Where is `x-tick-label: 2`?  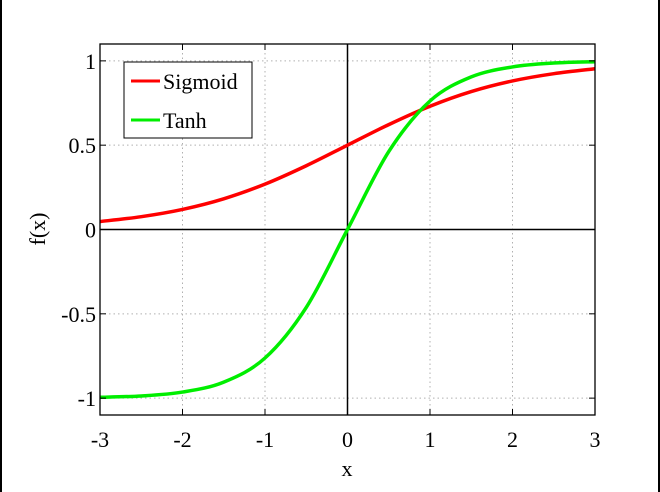 x-tick-label: 2 is located at coordinates (512, 439).